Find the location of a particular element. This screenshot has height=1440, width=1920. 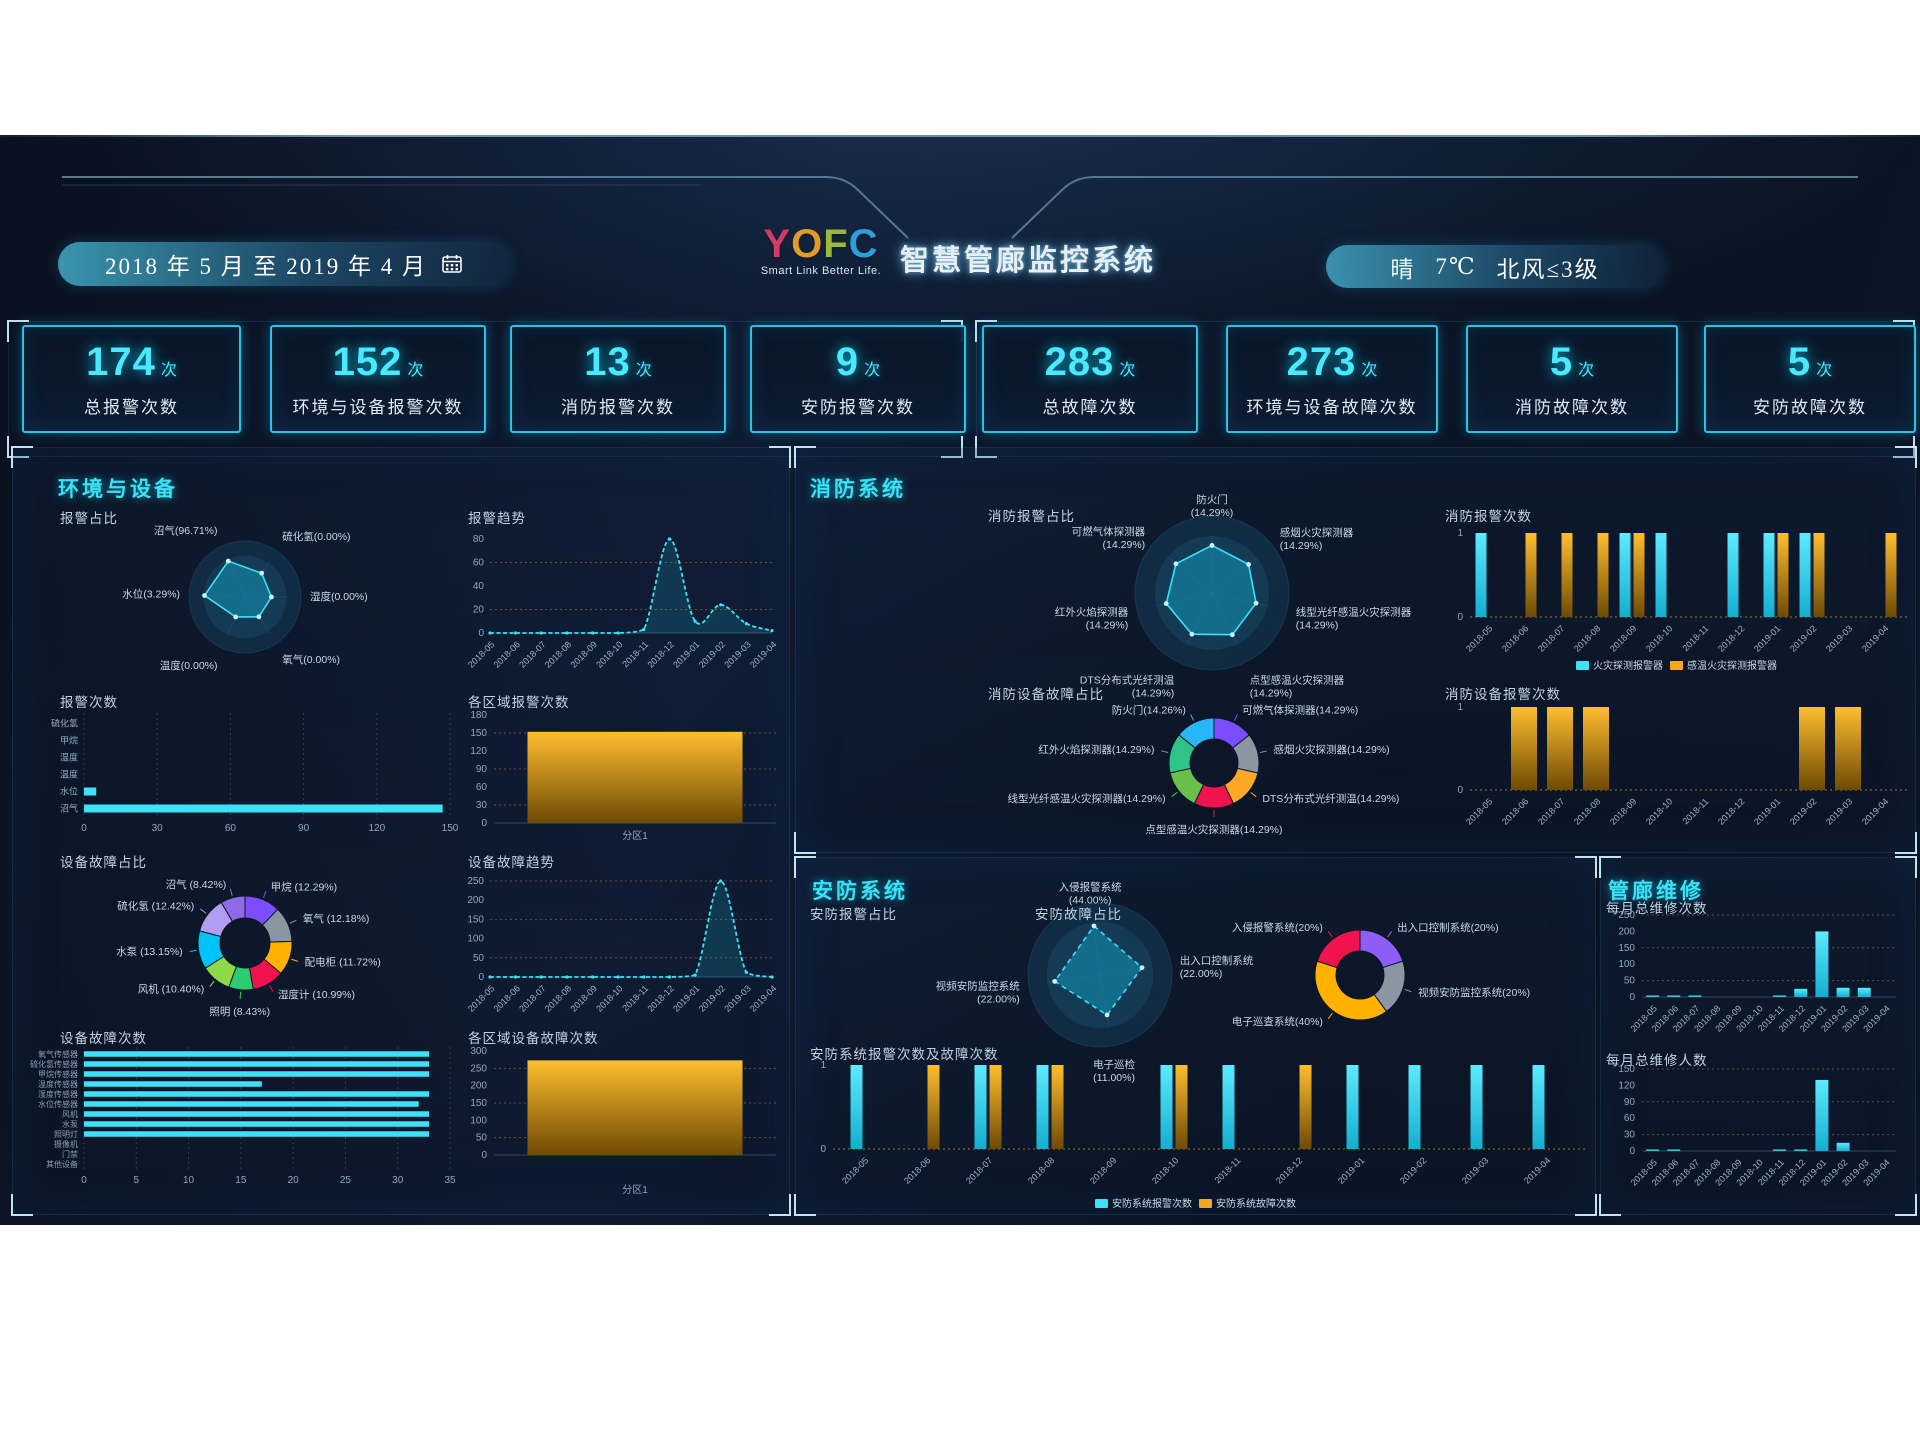

svg-text: 感温火灾探测报警器 is located at coordinates (1732, 665).